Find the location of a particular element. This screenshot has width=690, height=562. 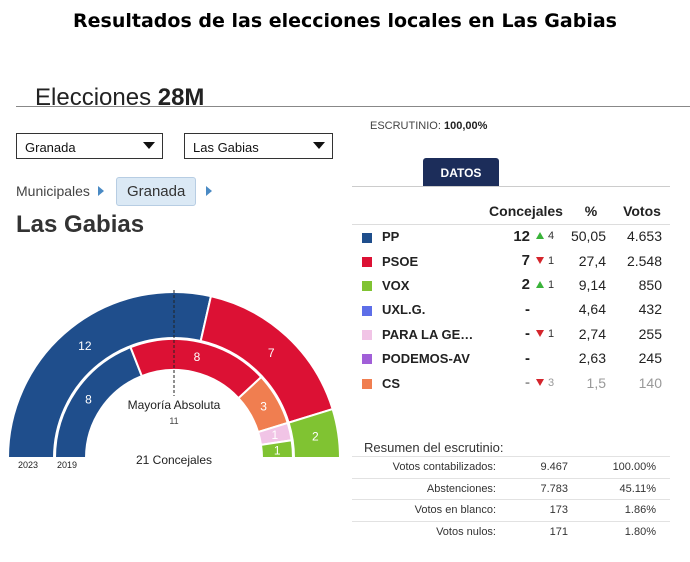

table-row: PSOE 7 1 27,4 2.548 is located at coordinates (511, 260).